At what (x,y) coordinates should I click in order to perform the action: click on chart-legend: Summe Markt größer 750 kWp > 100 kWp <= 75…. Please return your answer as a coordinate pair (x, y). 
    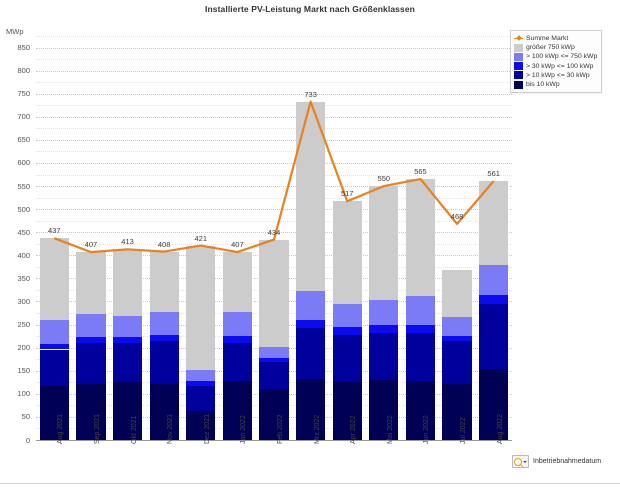
    Looking at the image, I should click on (556, 62).